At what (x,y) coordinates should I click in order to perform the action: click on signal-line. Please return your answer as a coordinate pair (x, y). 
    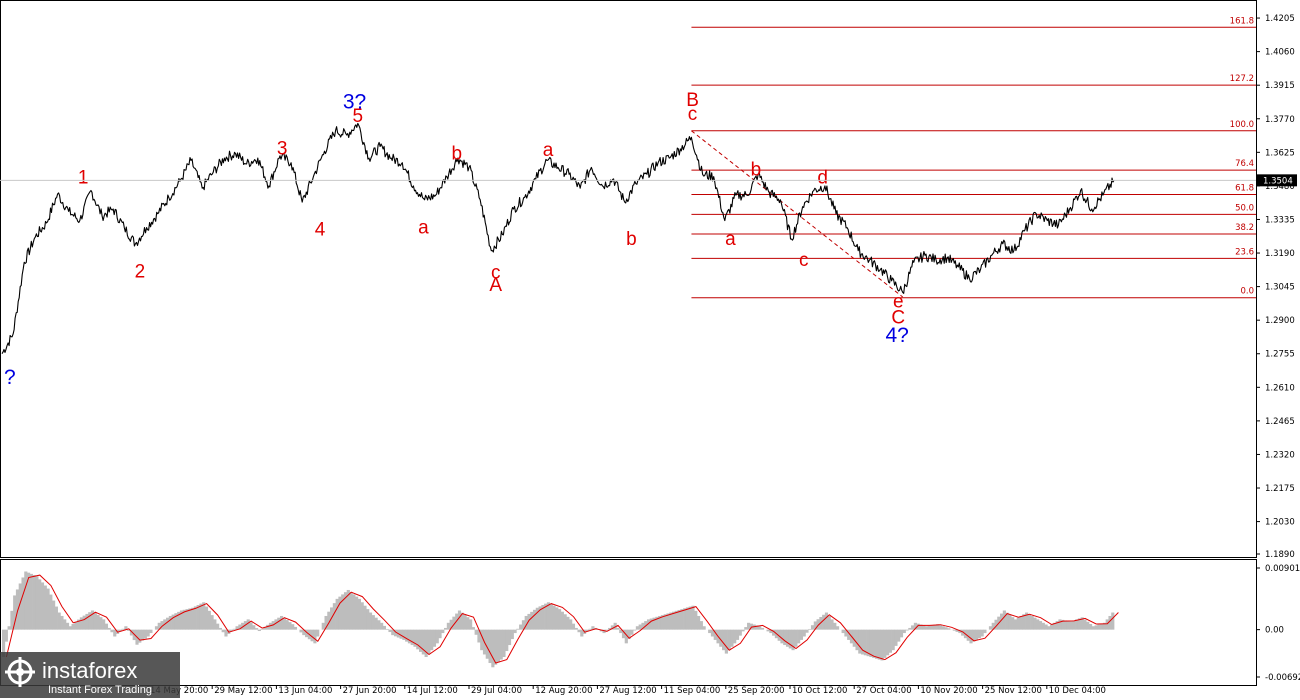
    Looking at the image, I should click on (562, 619).